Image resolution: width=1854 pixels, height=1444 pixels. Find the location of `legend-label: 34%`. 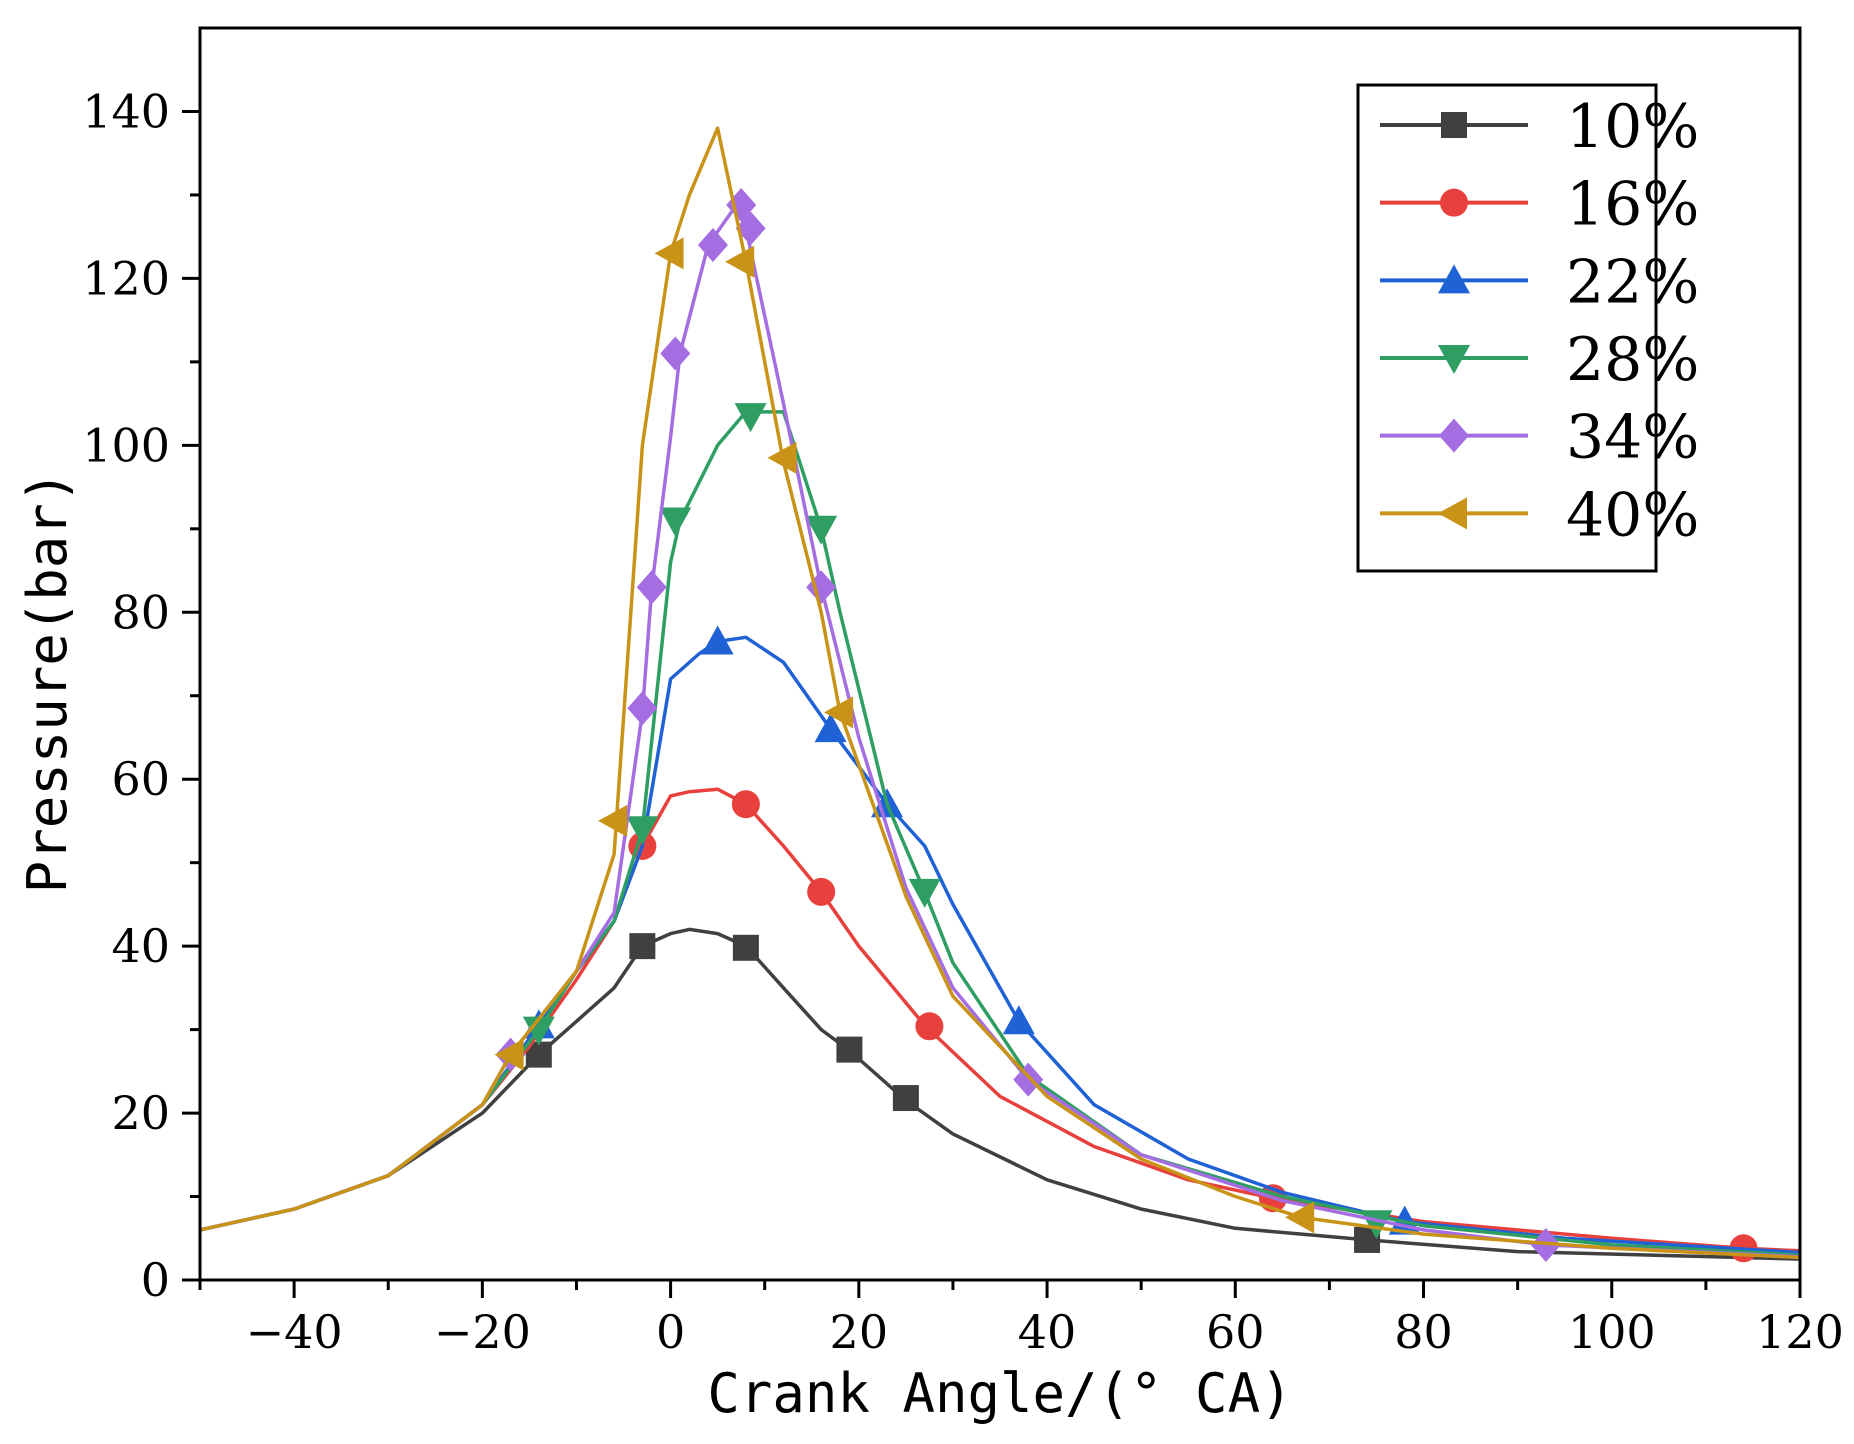

legend-label: 34% is located at coordinates (1632, 438).